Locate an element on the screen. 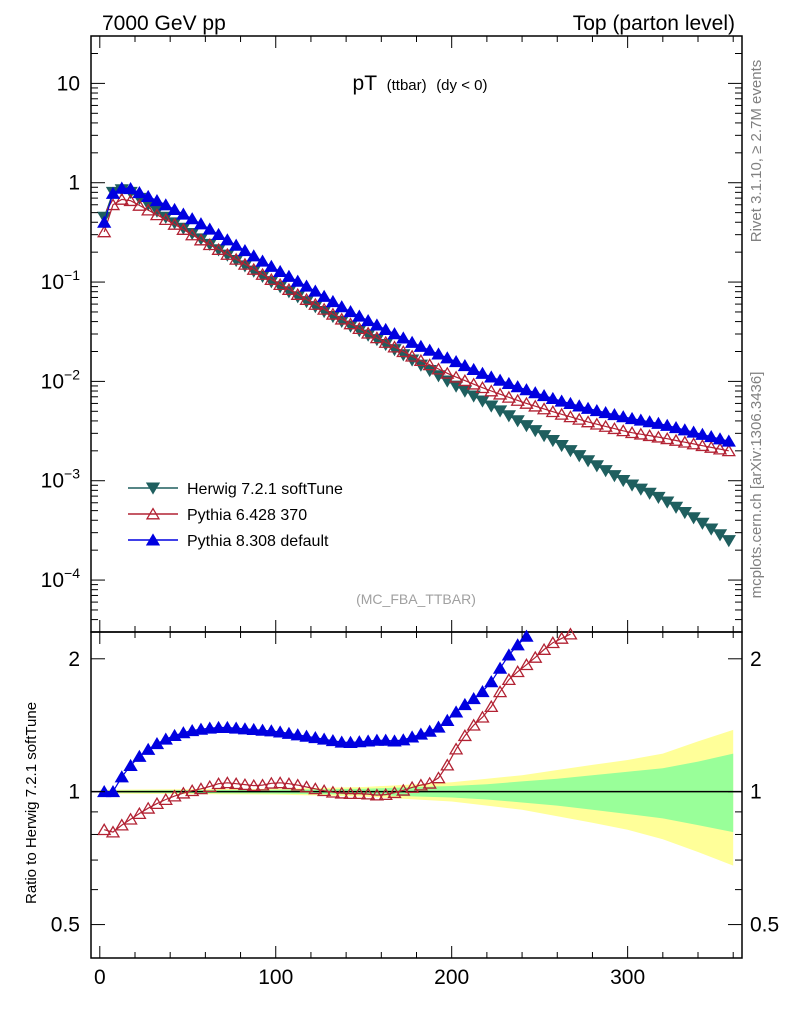 The image size is (786, 1024). title-sub: (ttbar) is located at coordinates (407, 85).